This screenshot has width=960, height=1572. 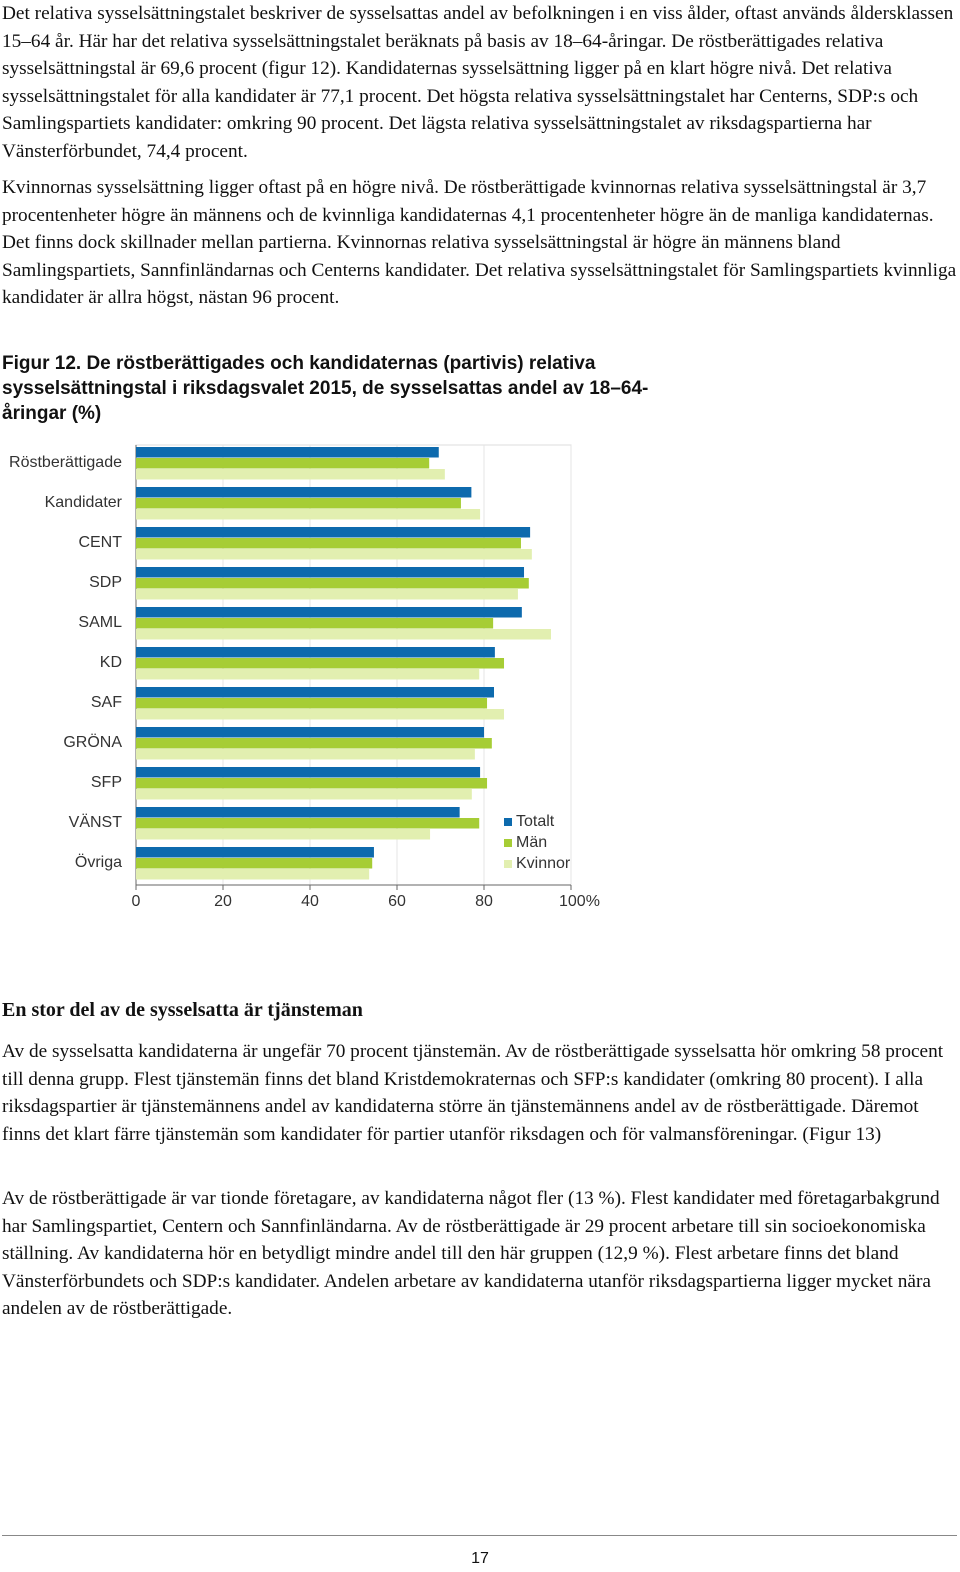 I want to click on x-tick-label: 0, so click(x=136, y=901).